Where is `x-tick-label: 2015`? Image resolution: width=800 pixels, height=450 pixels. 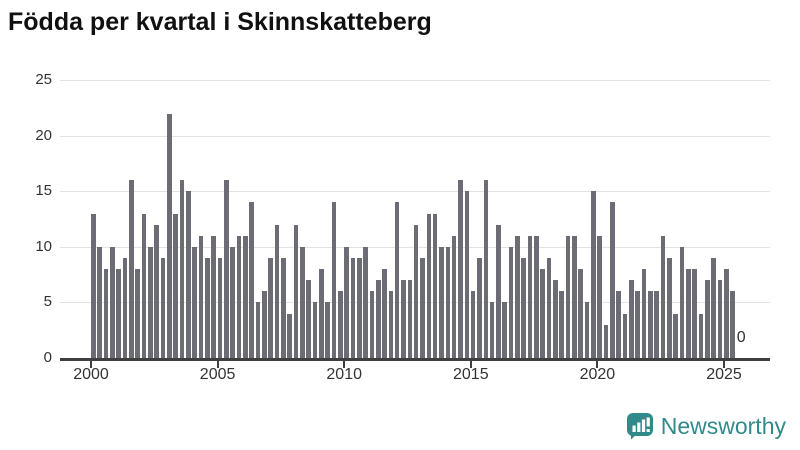 x-tick-label: 2015 is located at coordinates (471, 374).